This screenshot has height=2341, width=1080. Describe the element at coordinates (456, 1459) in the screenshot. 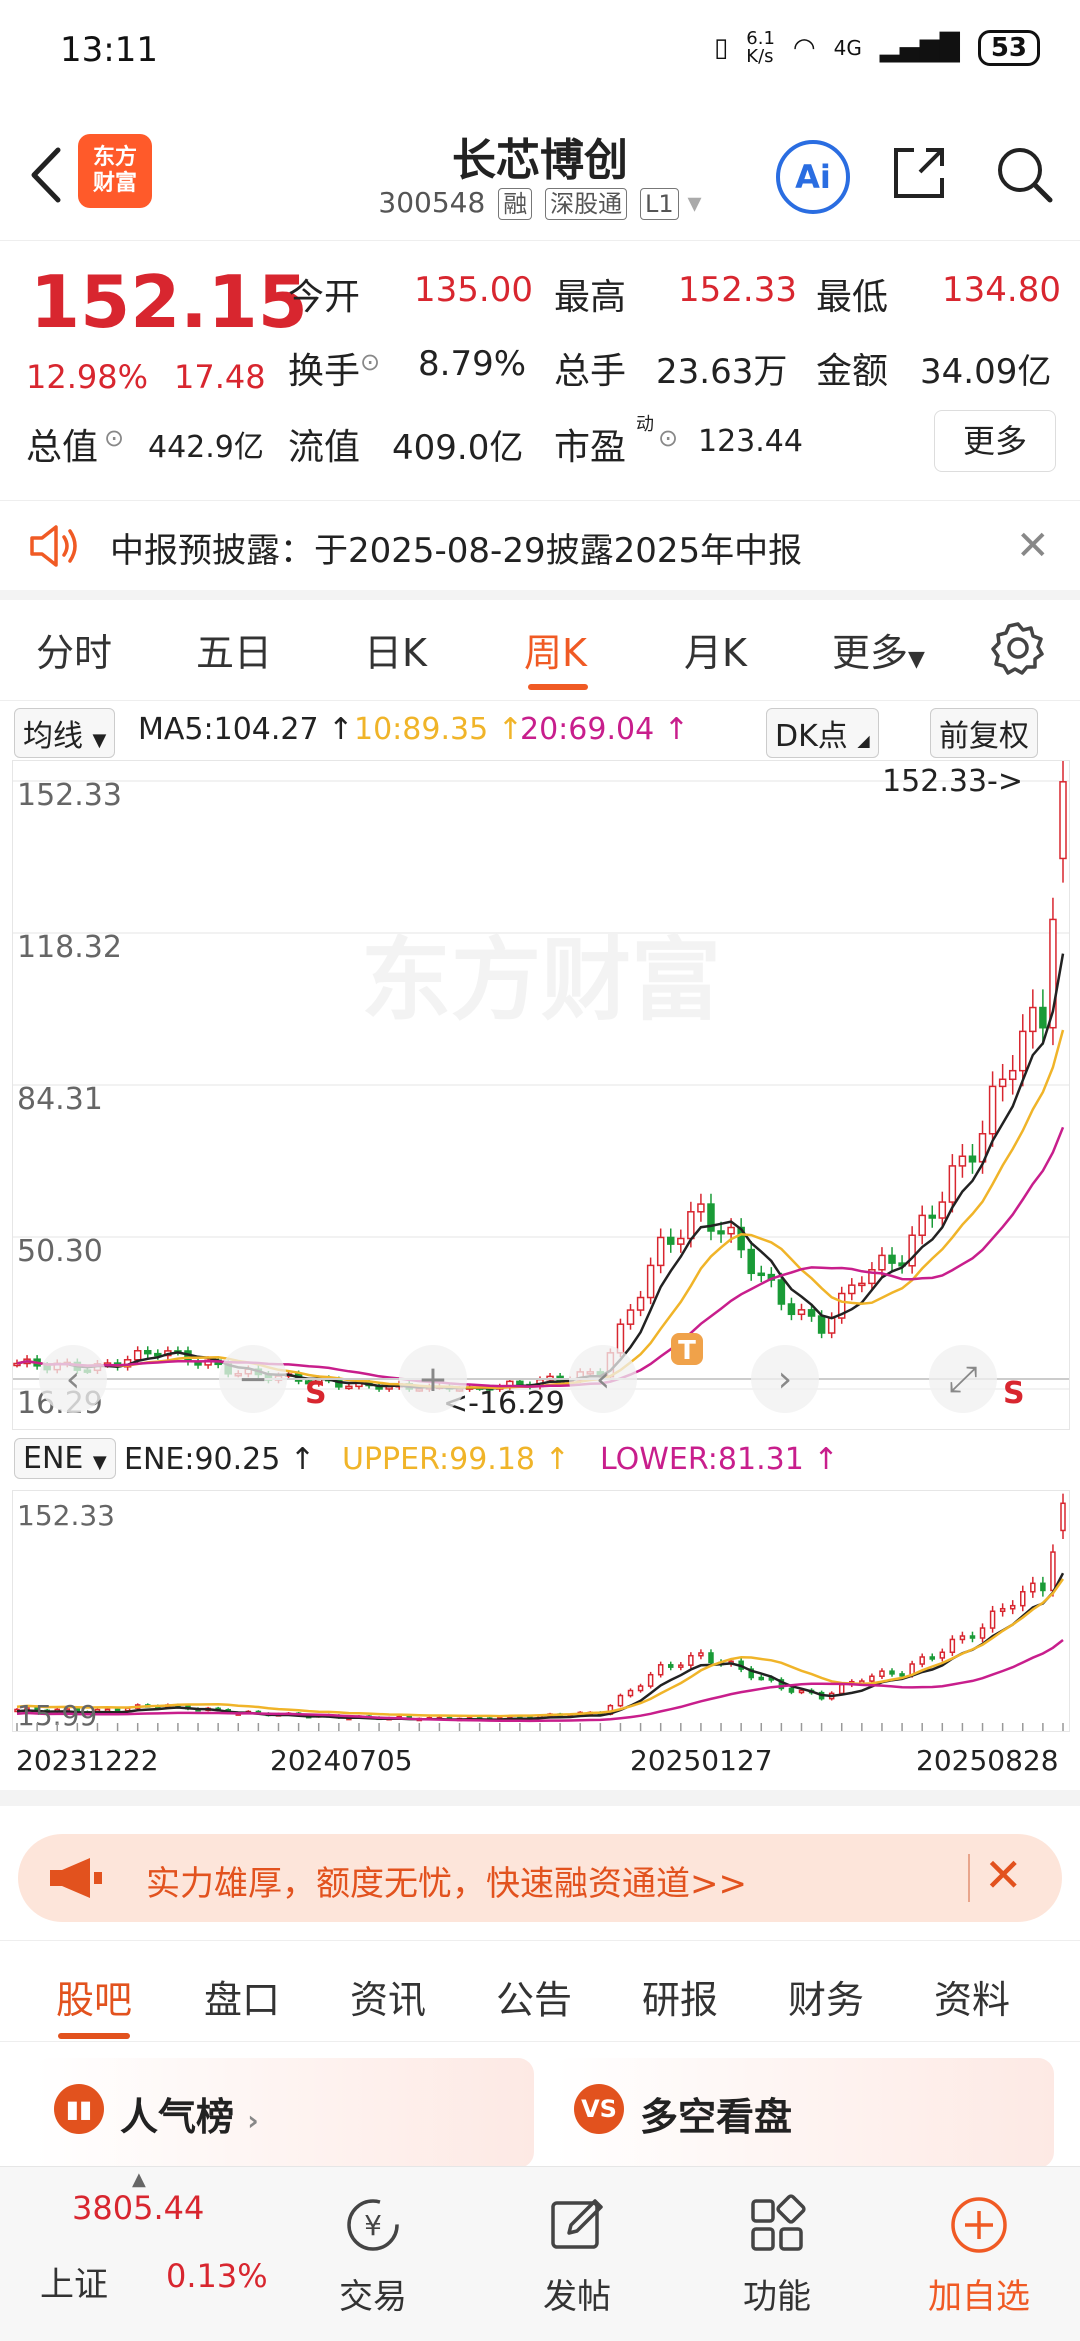

I see `upper-value: UPPER:99.18 ↑` at that location.